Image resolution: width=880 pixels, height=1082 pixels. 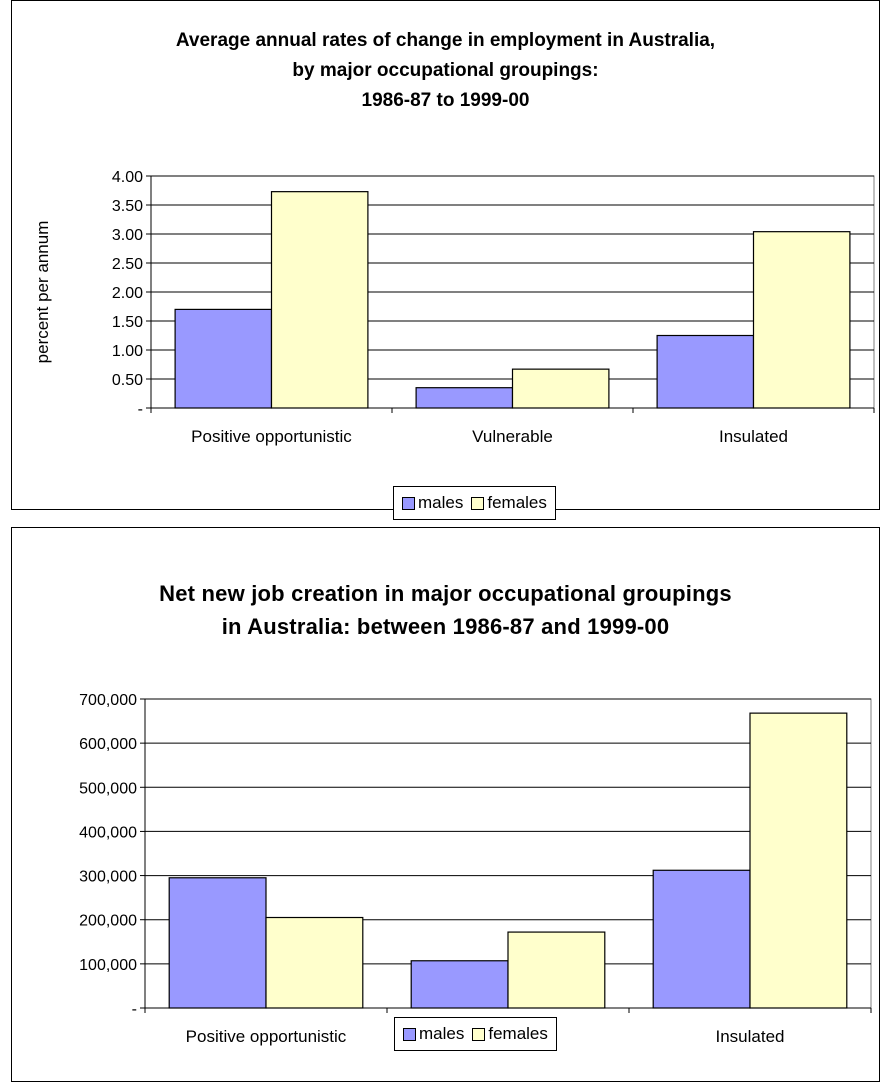 I want to click on y-tick-label: 3.00, so click(x=127, y=235).